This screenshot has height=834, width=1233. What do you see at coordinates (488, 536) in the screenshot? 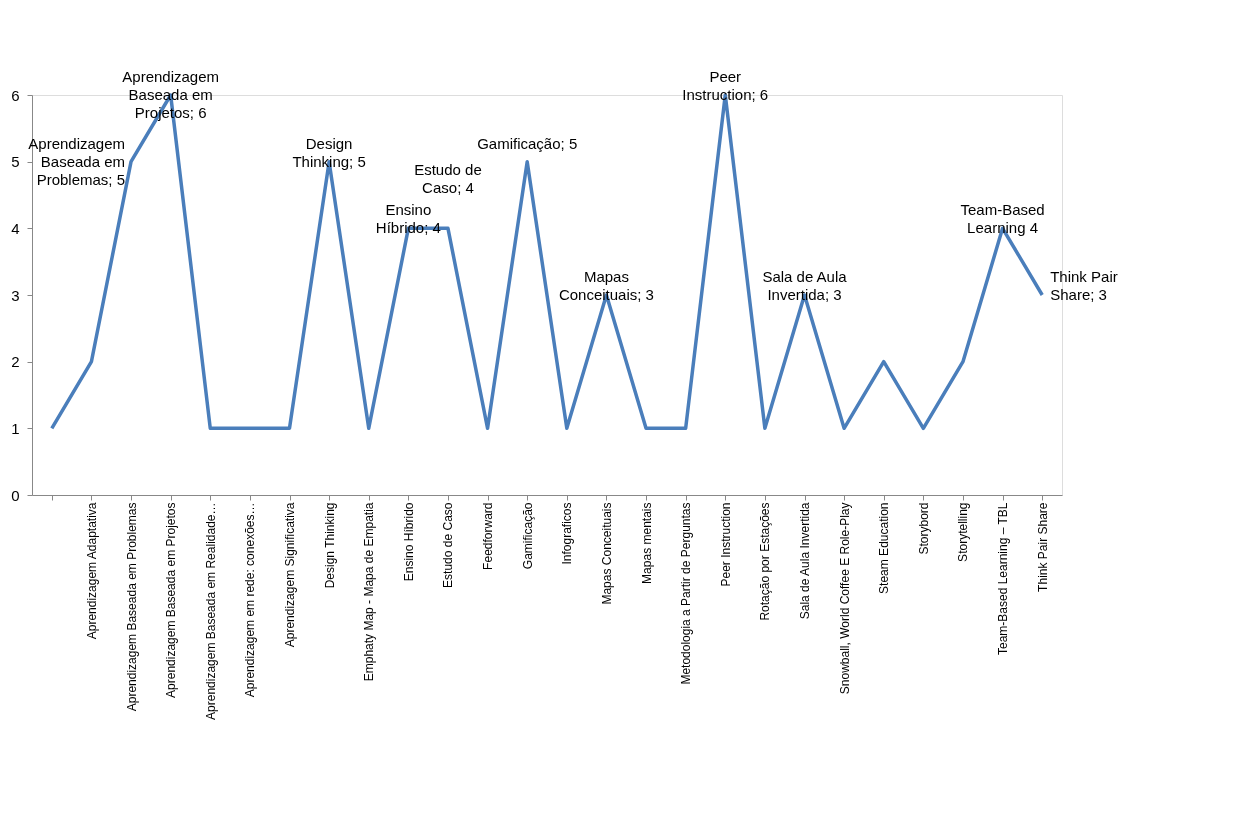
I see `x-tick-label: Feedforward` at bounding box center [488, 536].